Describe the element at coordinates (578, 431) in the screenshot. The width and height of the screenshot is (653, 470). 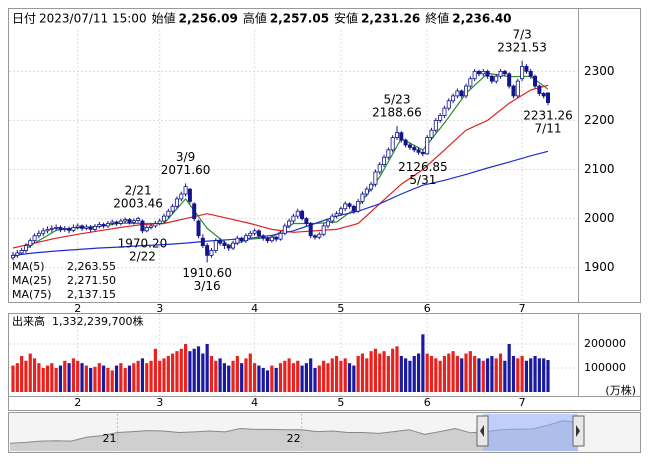
I see `handle-arrow` at that location.